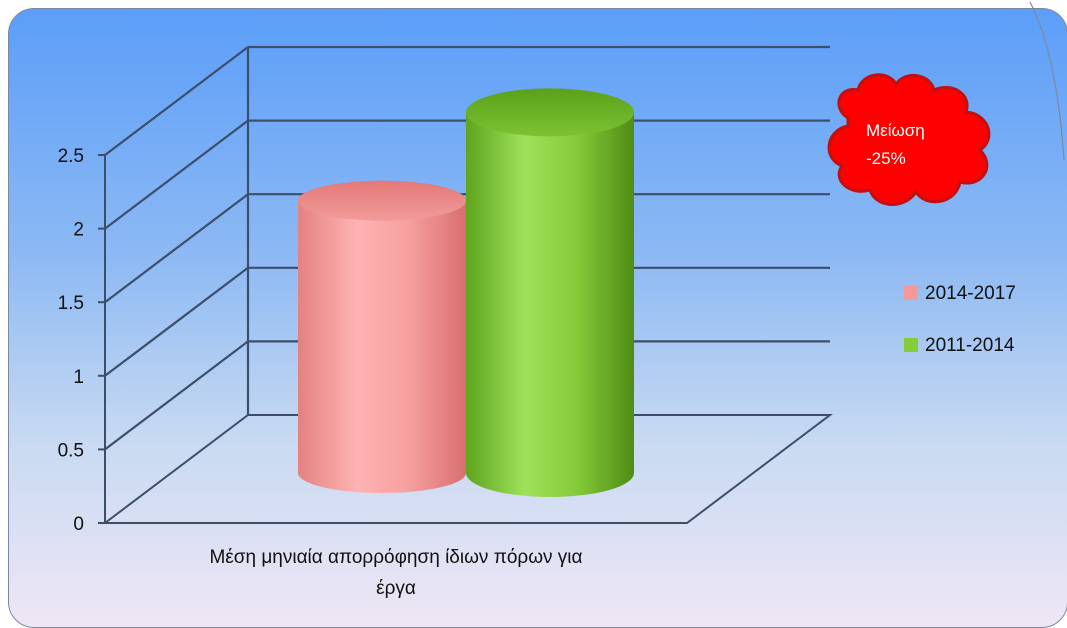  I want to click on callout-cloud-shape, so click(909, 139).